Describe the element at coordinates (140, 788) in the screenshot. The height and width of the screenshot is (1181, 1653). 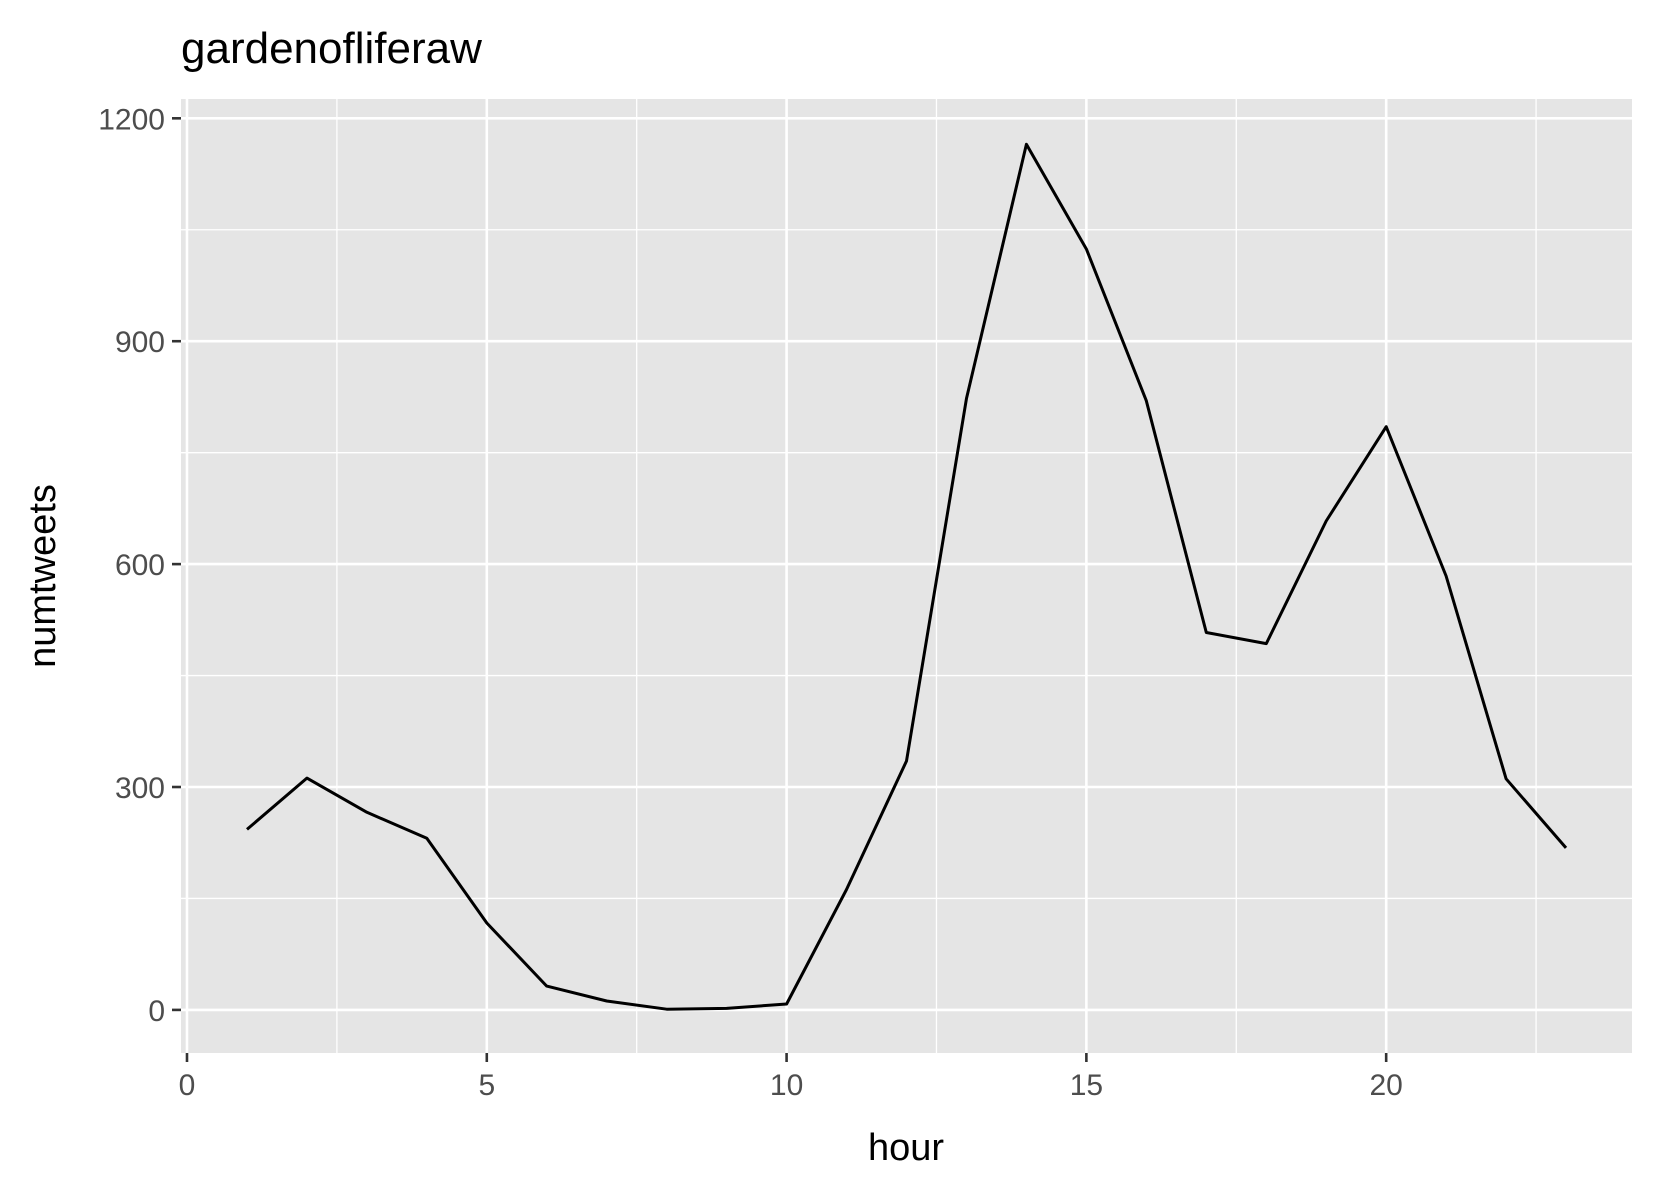
I see `y-tick-label: 300` at that location.